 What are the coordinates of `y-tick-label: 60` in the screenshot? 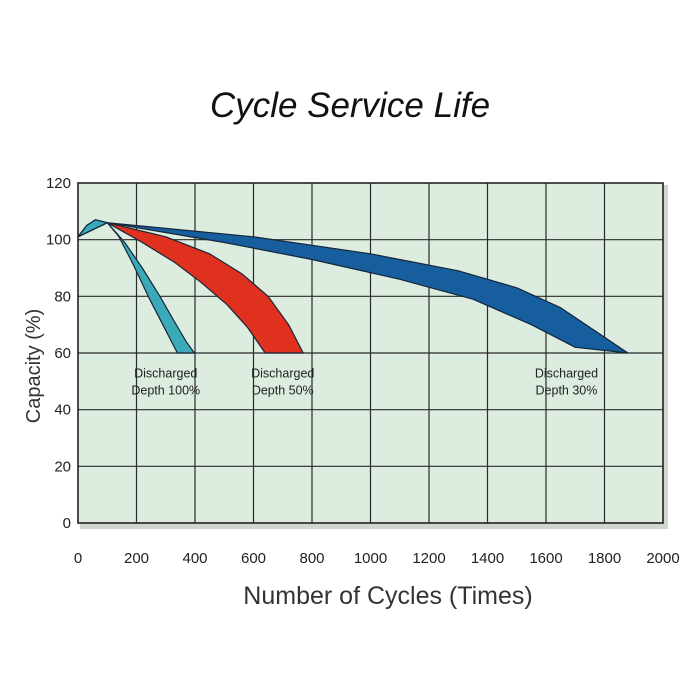 It's located at (62, 353).